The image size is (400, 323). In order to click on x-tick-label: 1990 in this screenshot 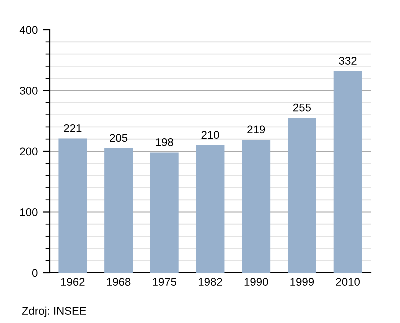, I will do `click(256, 282)`.